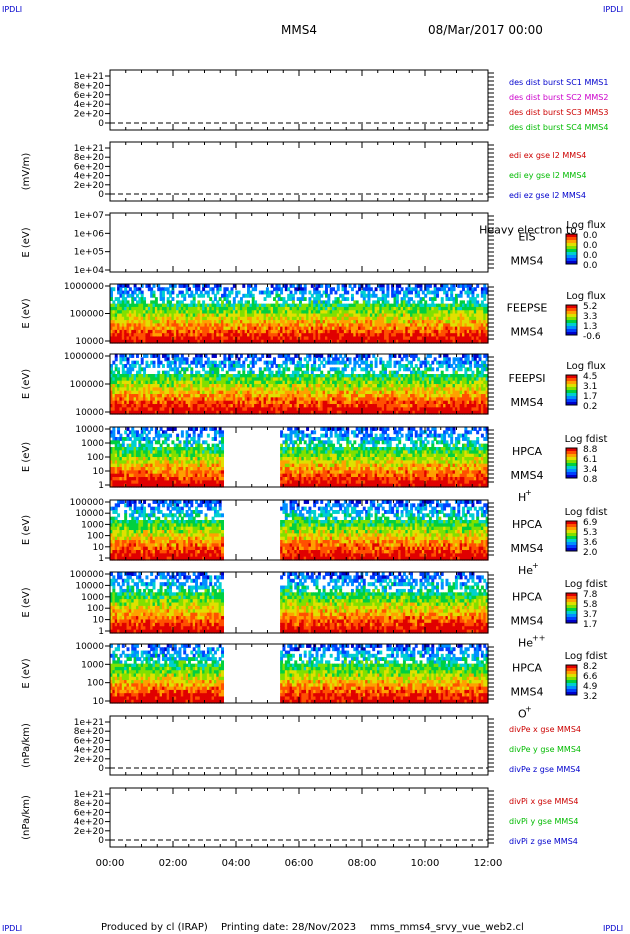  Describe the element at coordinates (571, 254) in the screenshot. I see `panel-eis-cbar-swatch` at that location.